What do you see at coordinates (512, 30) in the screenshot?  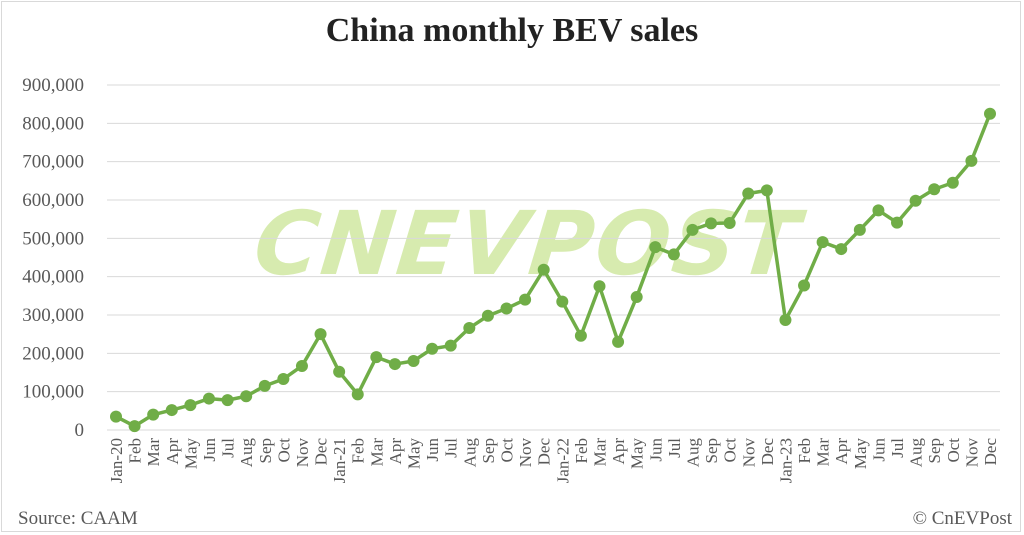 I see `chart-title: China monthly BEV sales` at bounding box center [512, 30].